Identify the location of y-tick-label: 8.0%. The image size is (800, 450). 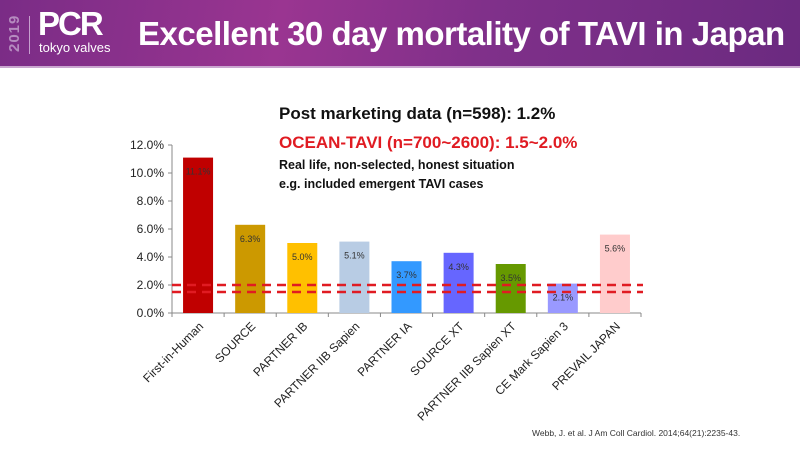
(151, 201).